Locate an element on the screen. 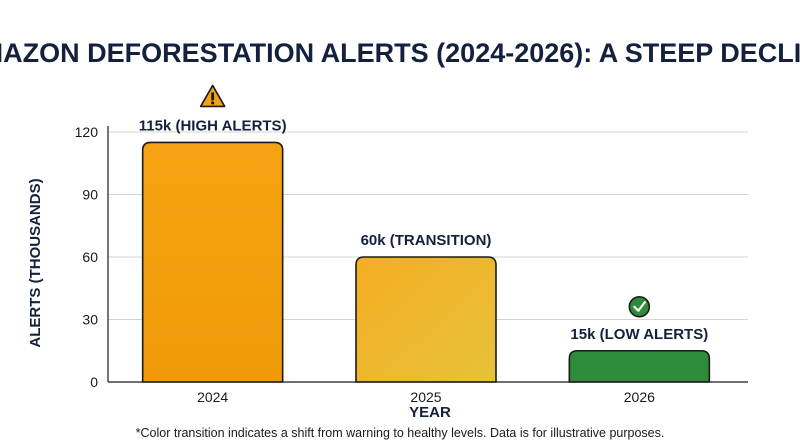  data-label: 60k (TRANSITION) is located at coordinates (426, 240).